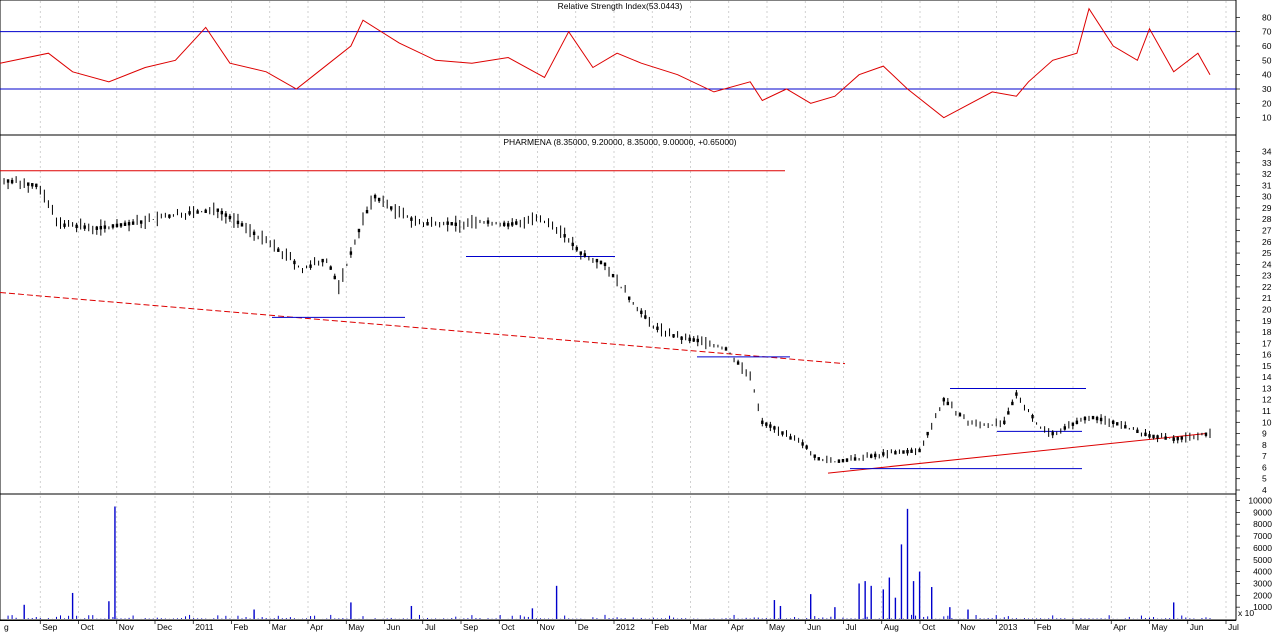  Describe the element at coordinates (1262, 536) in the screenshot. I see `volume-tick-label: 7000` at that location.